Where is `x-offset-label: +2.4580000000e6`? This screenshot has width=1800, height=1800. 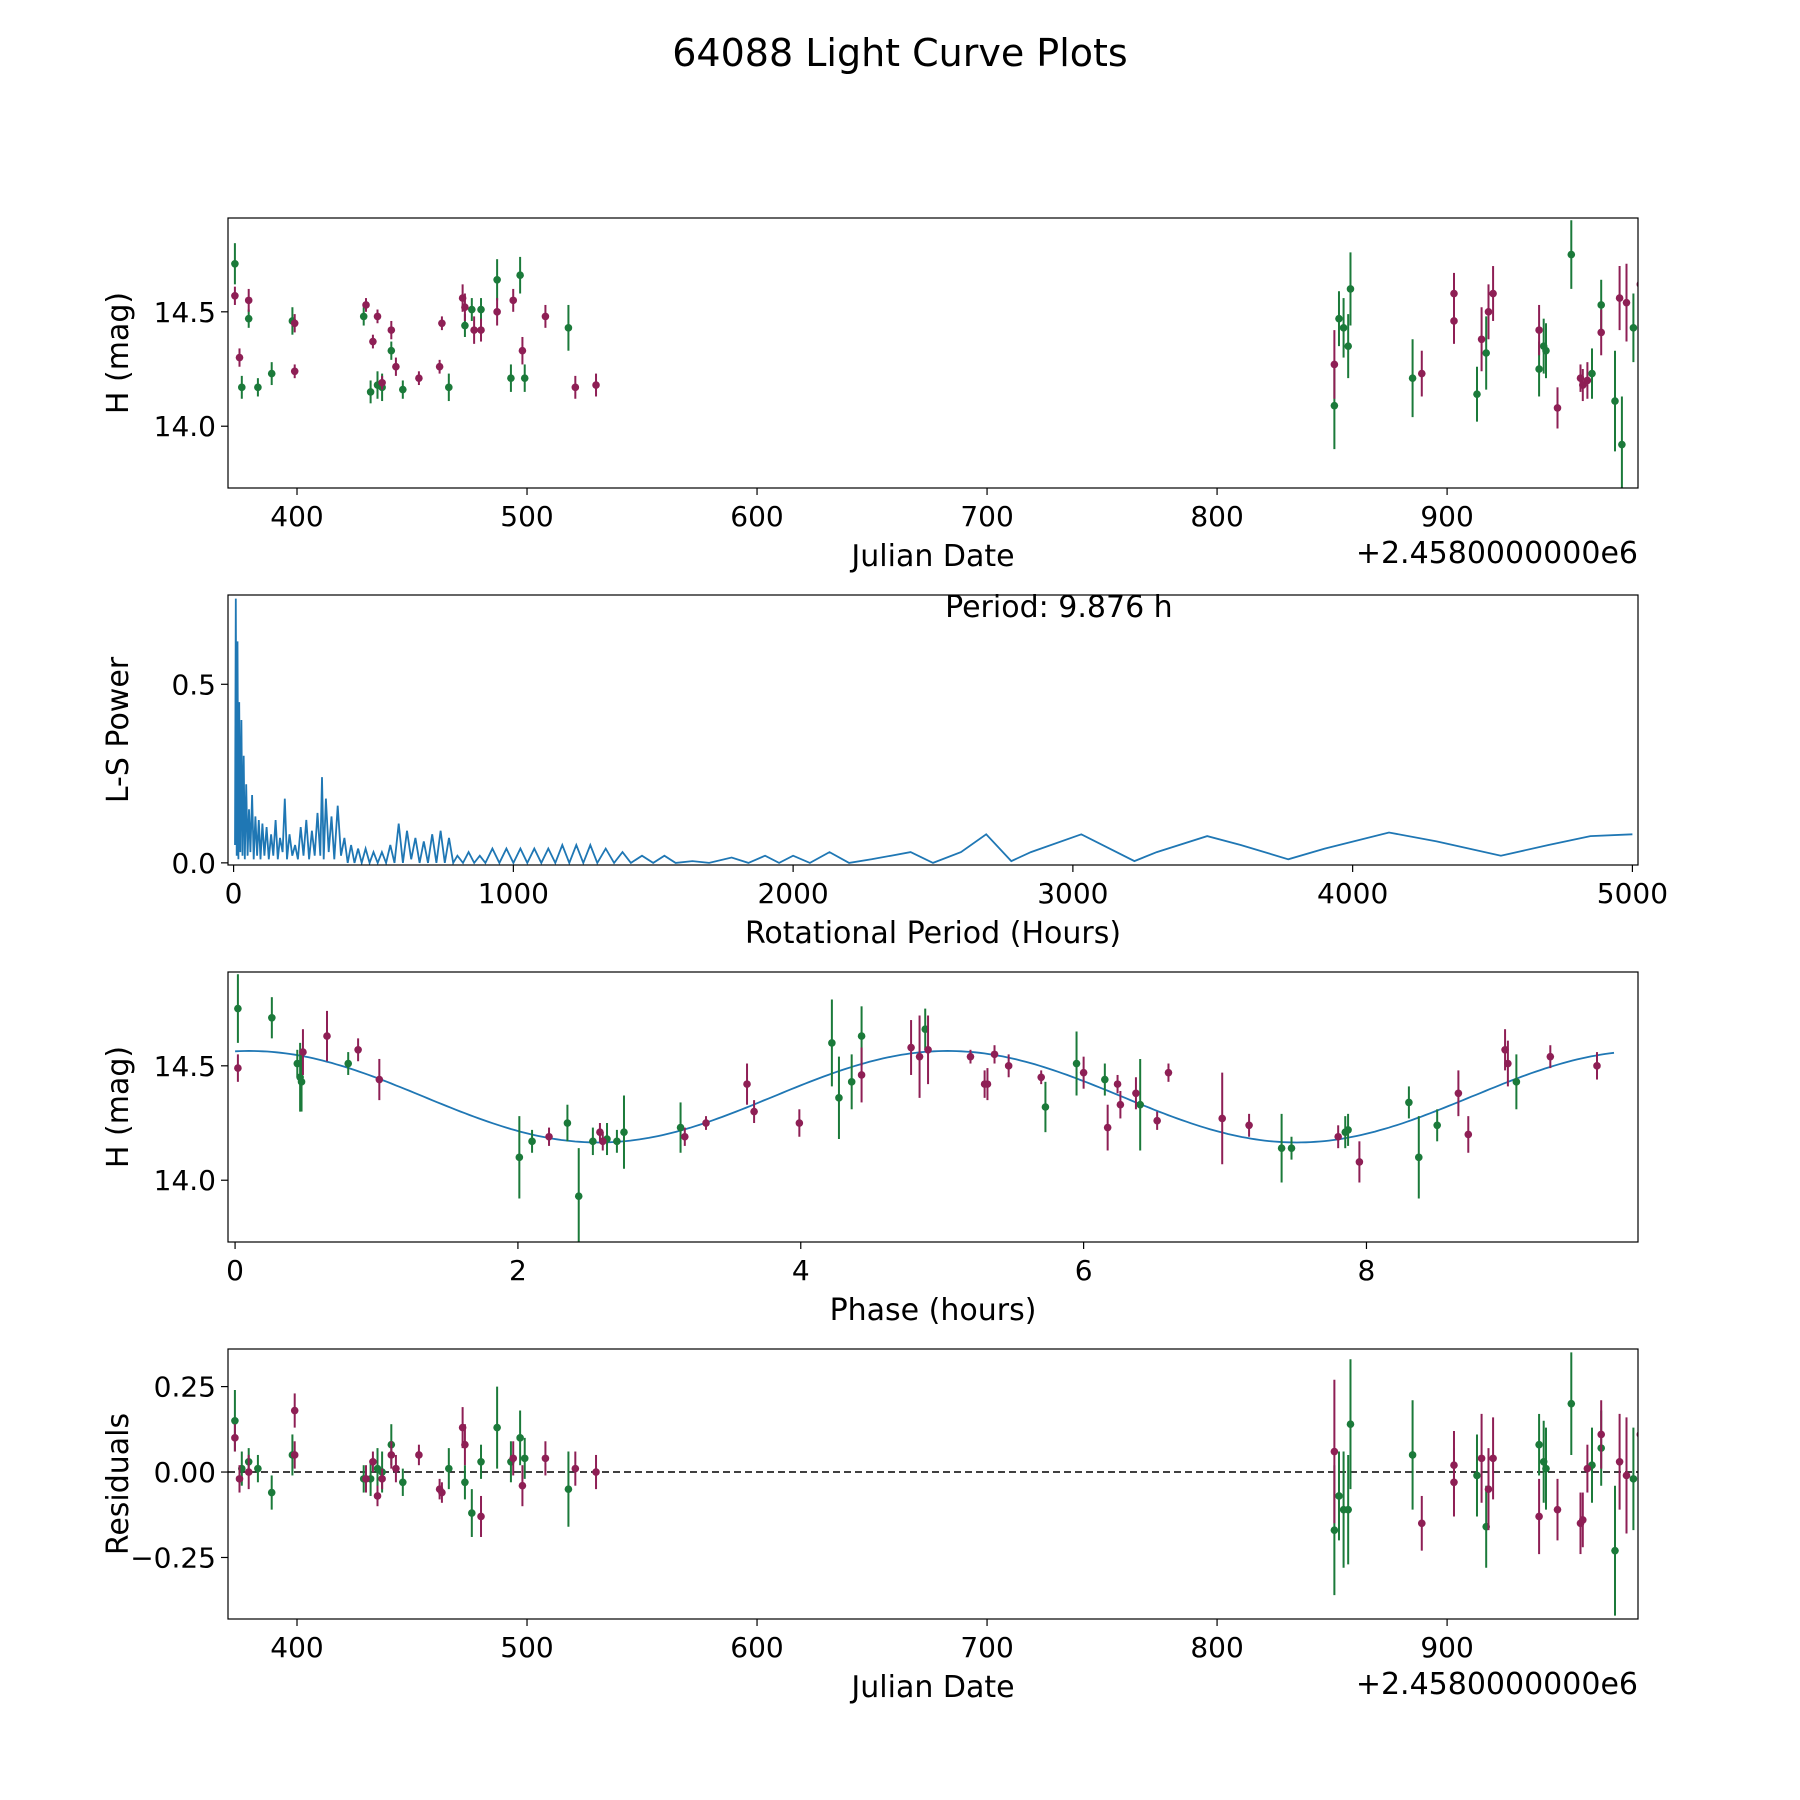
x-offset-label: +2.4580000000e6 is located at coordinates (1497, 553).